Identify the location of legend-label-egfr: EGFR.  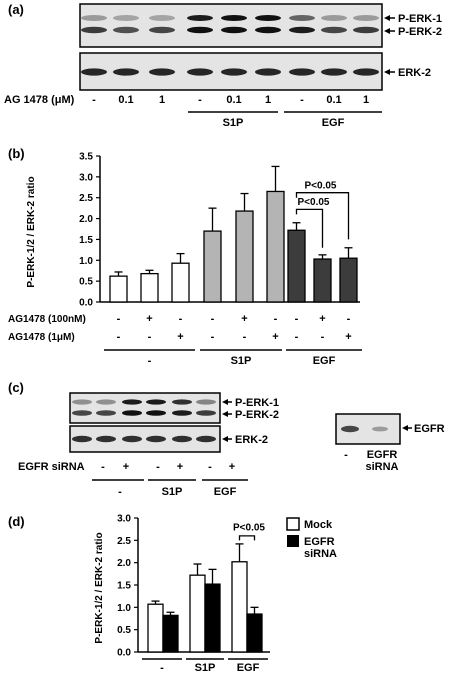
(319, 542).